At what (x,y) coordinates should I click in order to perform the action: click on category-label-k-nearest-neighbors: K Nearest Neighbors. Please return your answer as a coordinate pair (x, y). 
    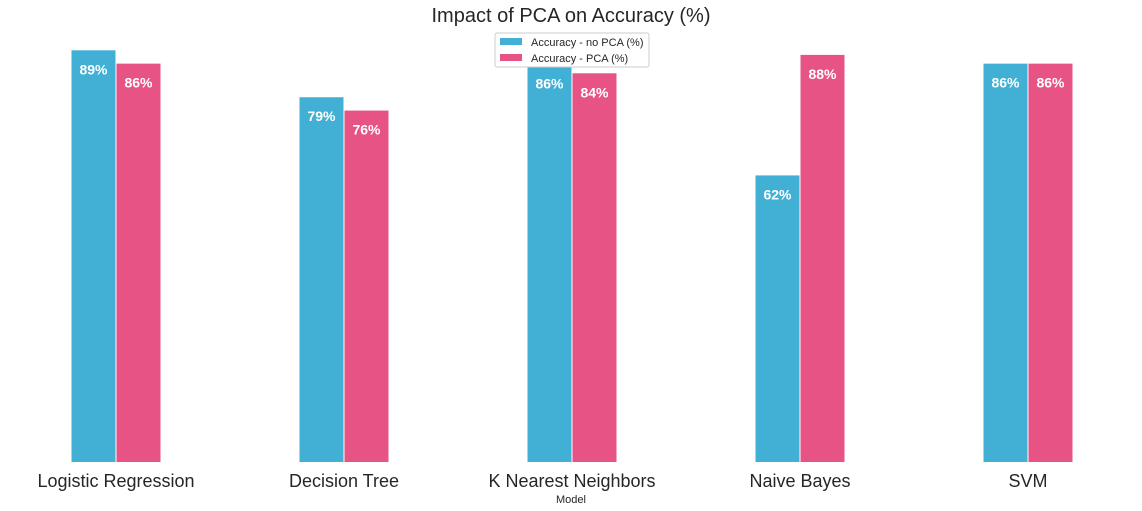
    Looking at the image, I should click on (571, 481).